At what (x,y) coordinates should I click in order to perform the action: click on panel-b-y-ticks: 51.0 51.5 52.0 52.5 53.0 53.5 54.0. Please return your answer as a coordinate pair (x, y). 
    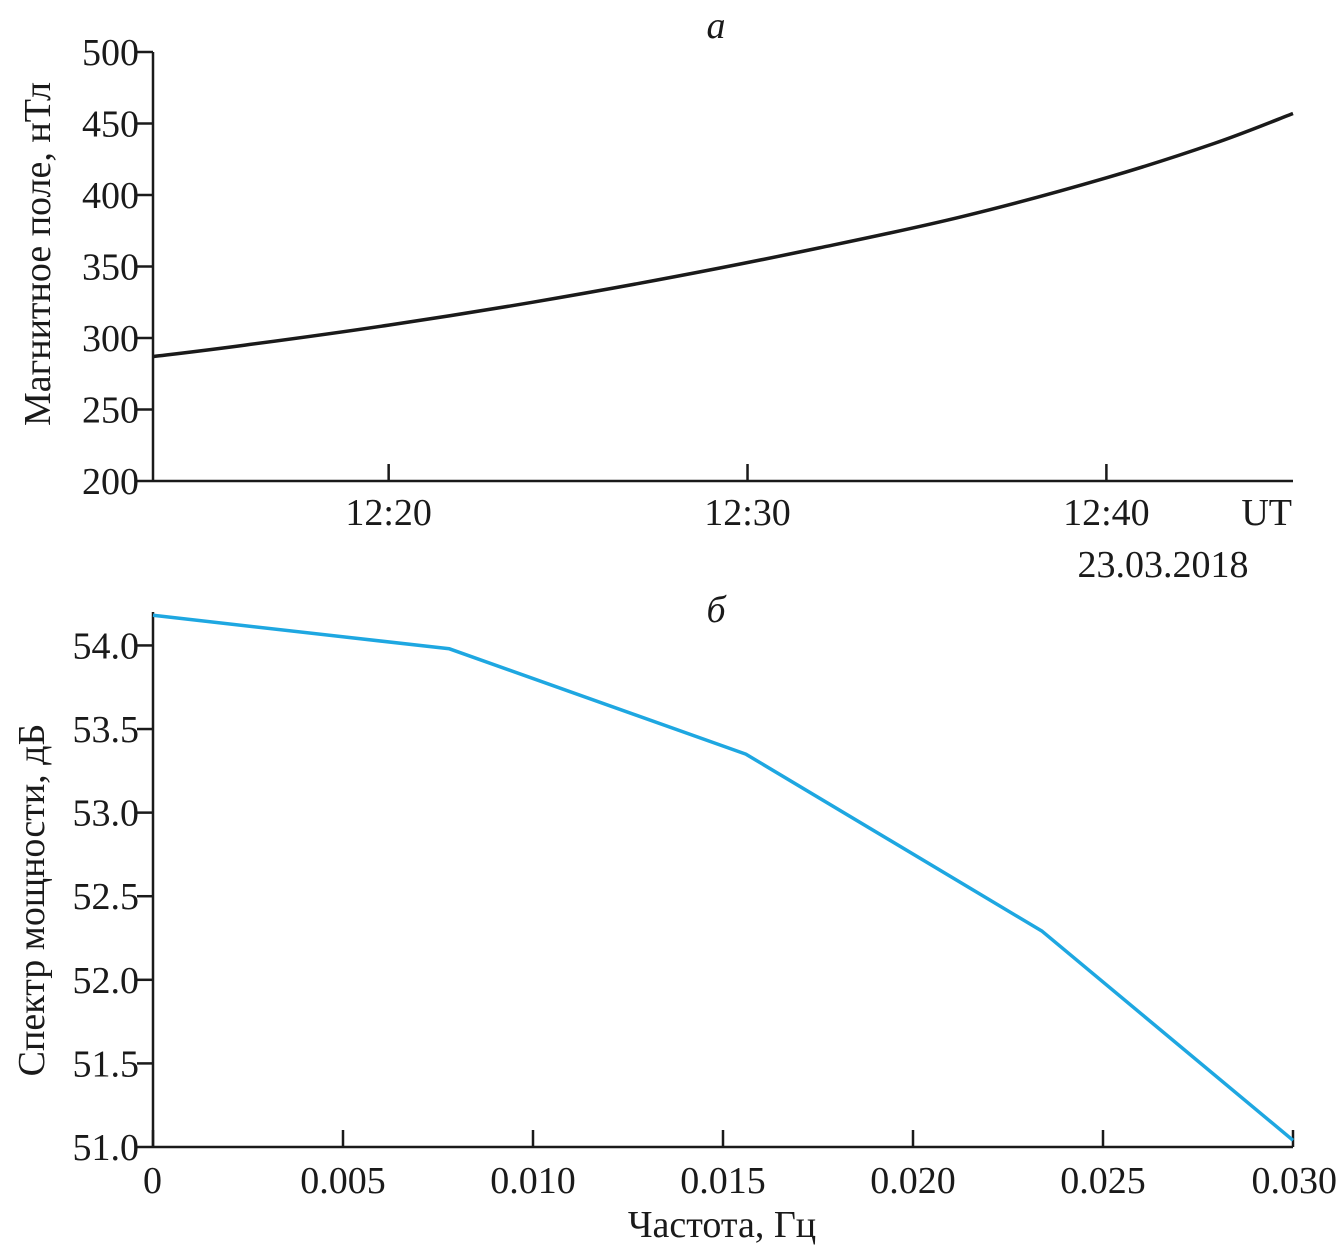
    Looking at the image, I should click on (113, 897).